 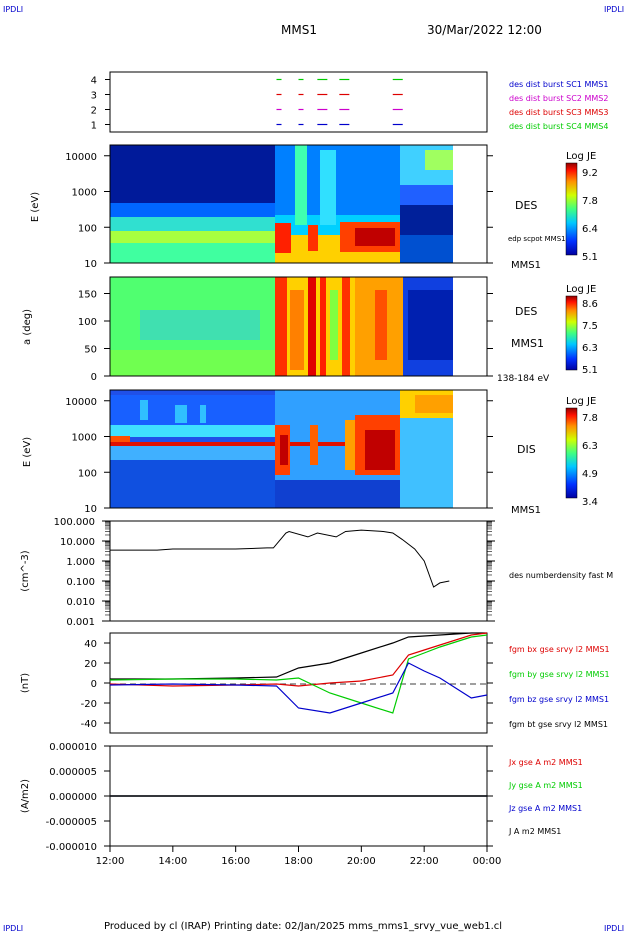 I want to click on density-ytick-label: 1.000, so click(x=80, y=562).